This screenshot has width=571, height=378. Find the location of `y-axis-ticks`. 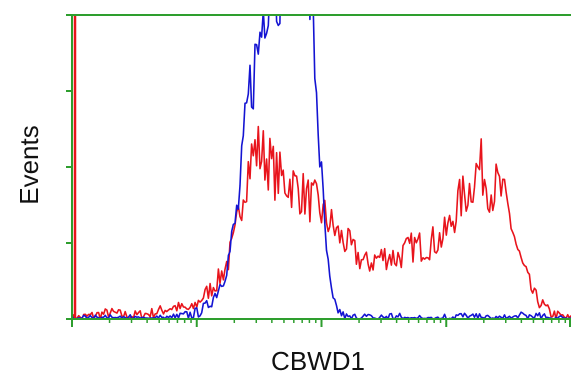

y-axis-ticks is located at coordinates (69, 167).